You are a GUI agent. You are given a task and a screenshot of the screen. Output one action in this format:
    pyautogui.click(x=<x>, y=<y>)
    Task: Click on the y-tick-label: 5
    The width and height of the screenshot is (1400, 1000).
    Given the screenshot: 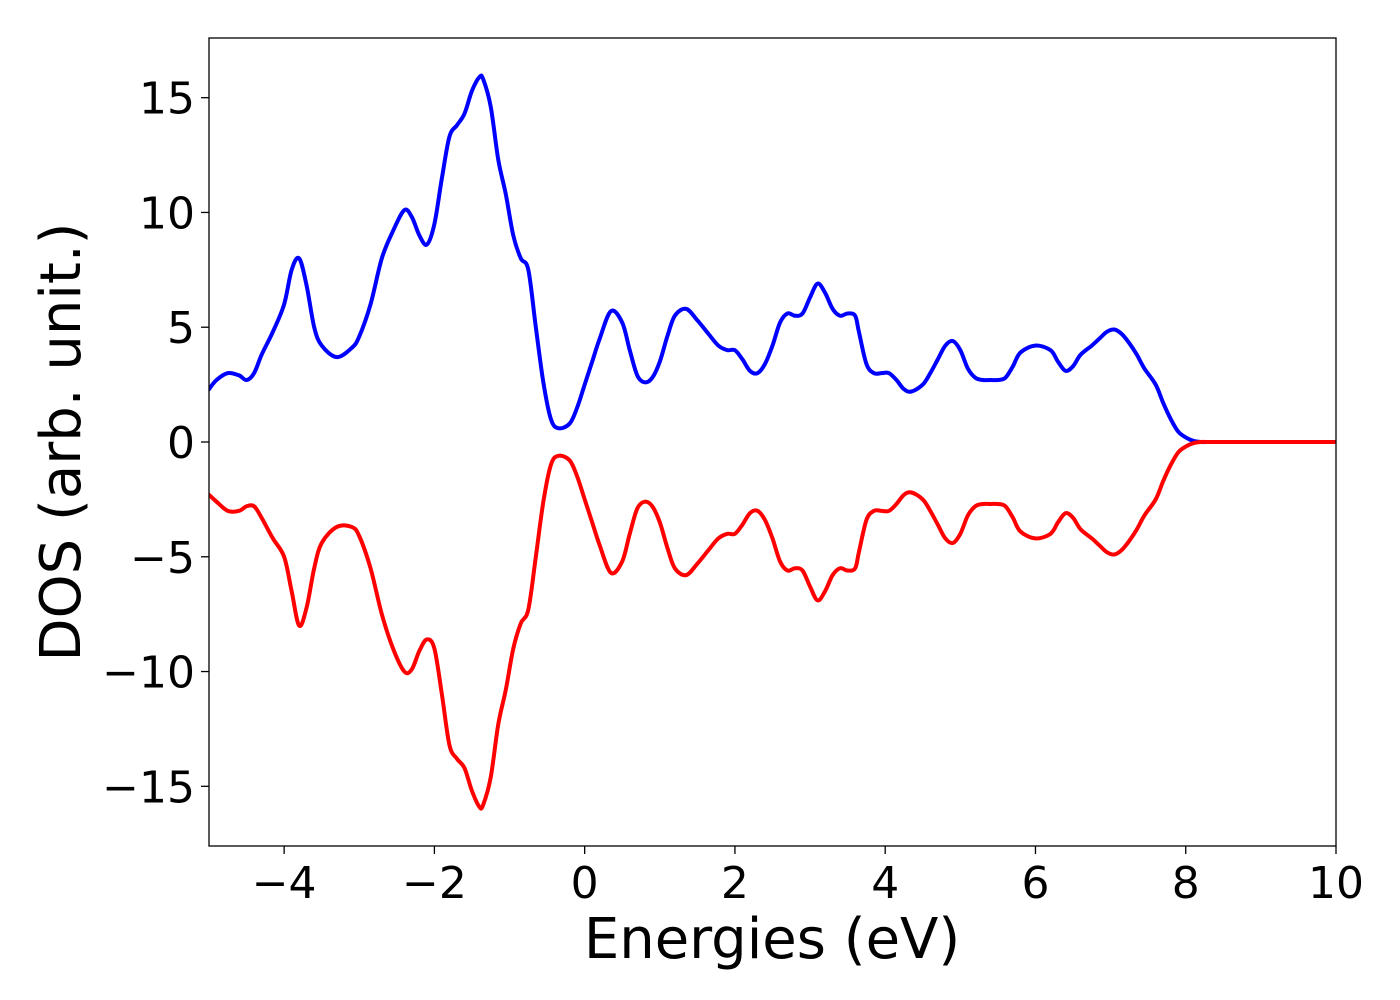 What is the action you would take?
    pyautogui.click(x=181, y=328)
    